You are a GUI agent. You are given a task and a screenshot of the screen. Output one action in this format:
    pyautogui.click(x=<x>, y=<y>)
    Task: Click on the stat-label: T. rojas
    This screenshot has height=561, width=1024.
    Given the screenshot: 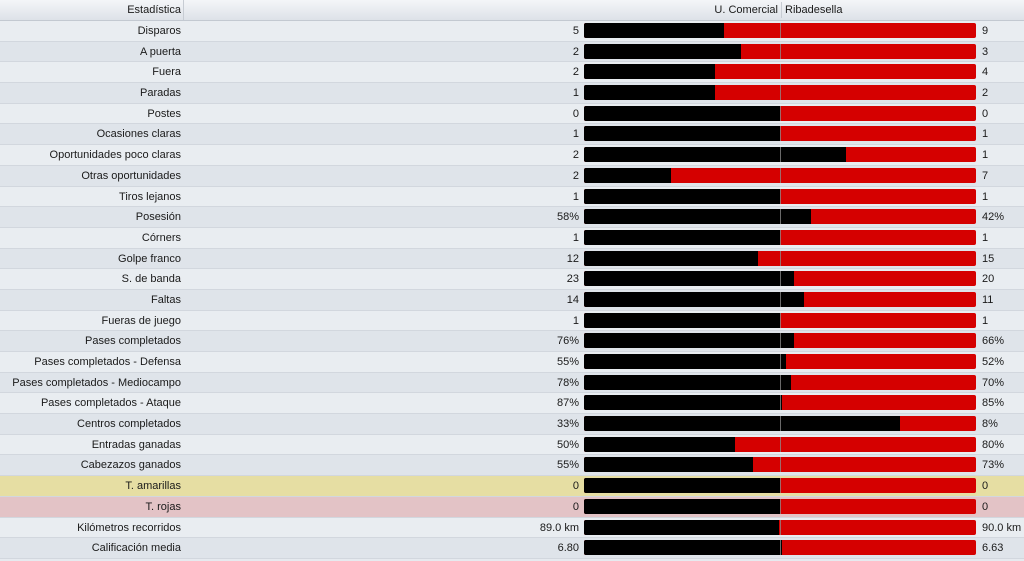 What is the action you would take?
    pyautogui.click(x=163, y=506)
    